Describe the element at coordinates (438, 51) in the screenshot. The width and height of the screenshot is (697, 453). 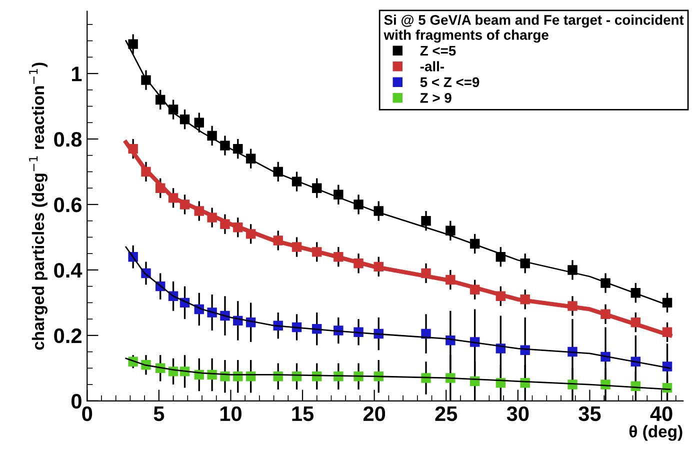
I see `legend-label: Z <=5` at that location.